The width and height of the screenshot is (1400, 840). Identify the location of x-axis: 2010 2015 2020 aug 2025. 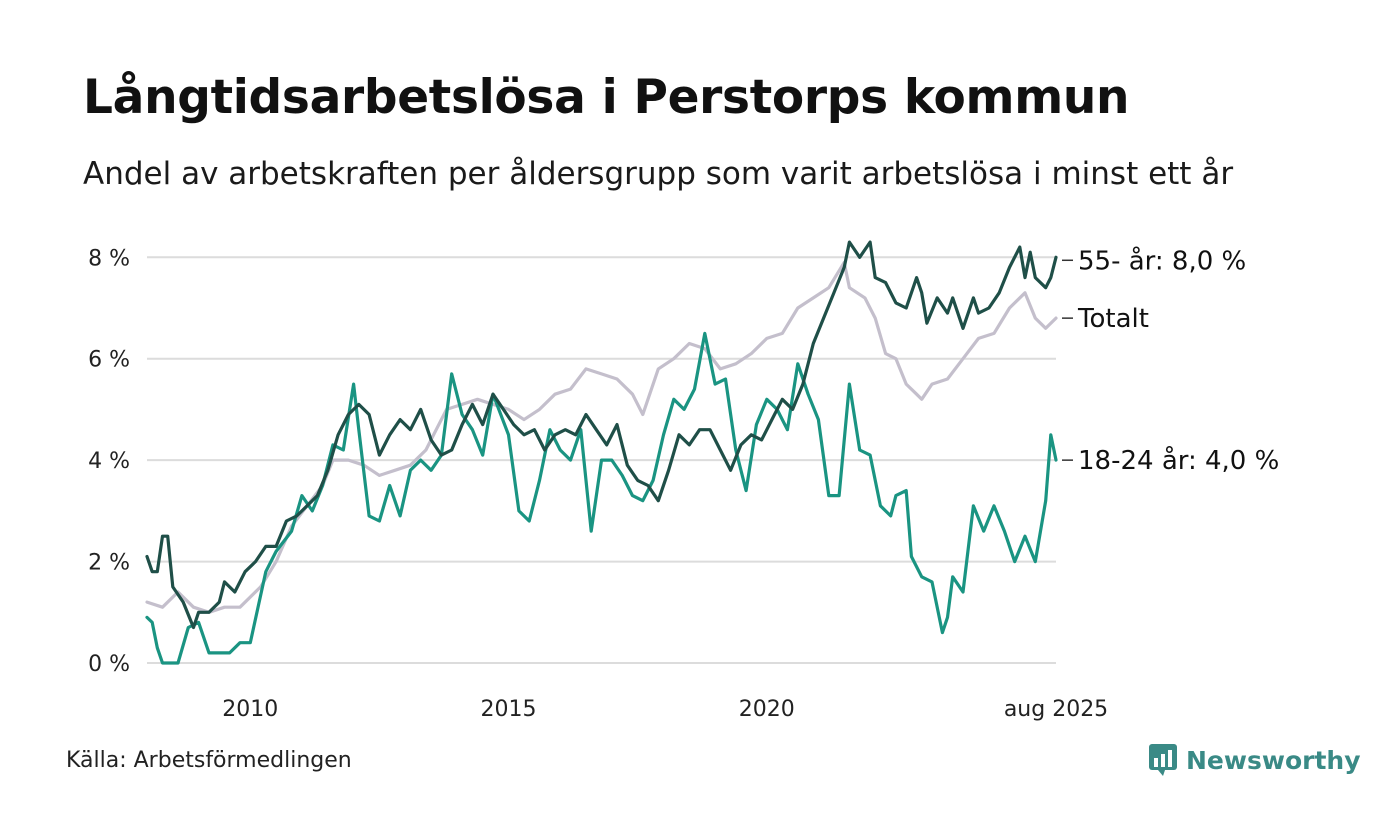
(665, 709).